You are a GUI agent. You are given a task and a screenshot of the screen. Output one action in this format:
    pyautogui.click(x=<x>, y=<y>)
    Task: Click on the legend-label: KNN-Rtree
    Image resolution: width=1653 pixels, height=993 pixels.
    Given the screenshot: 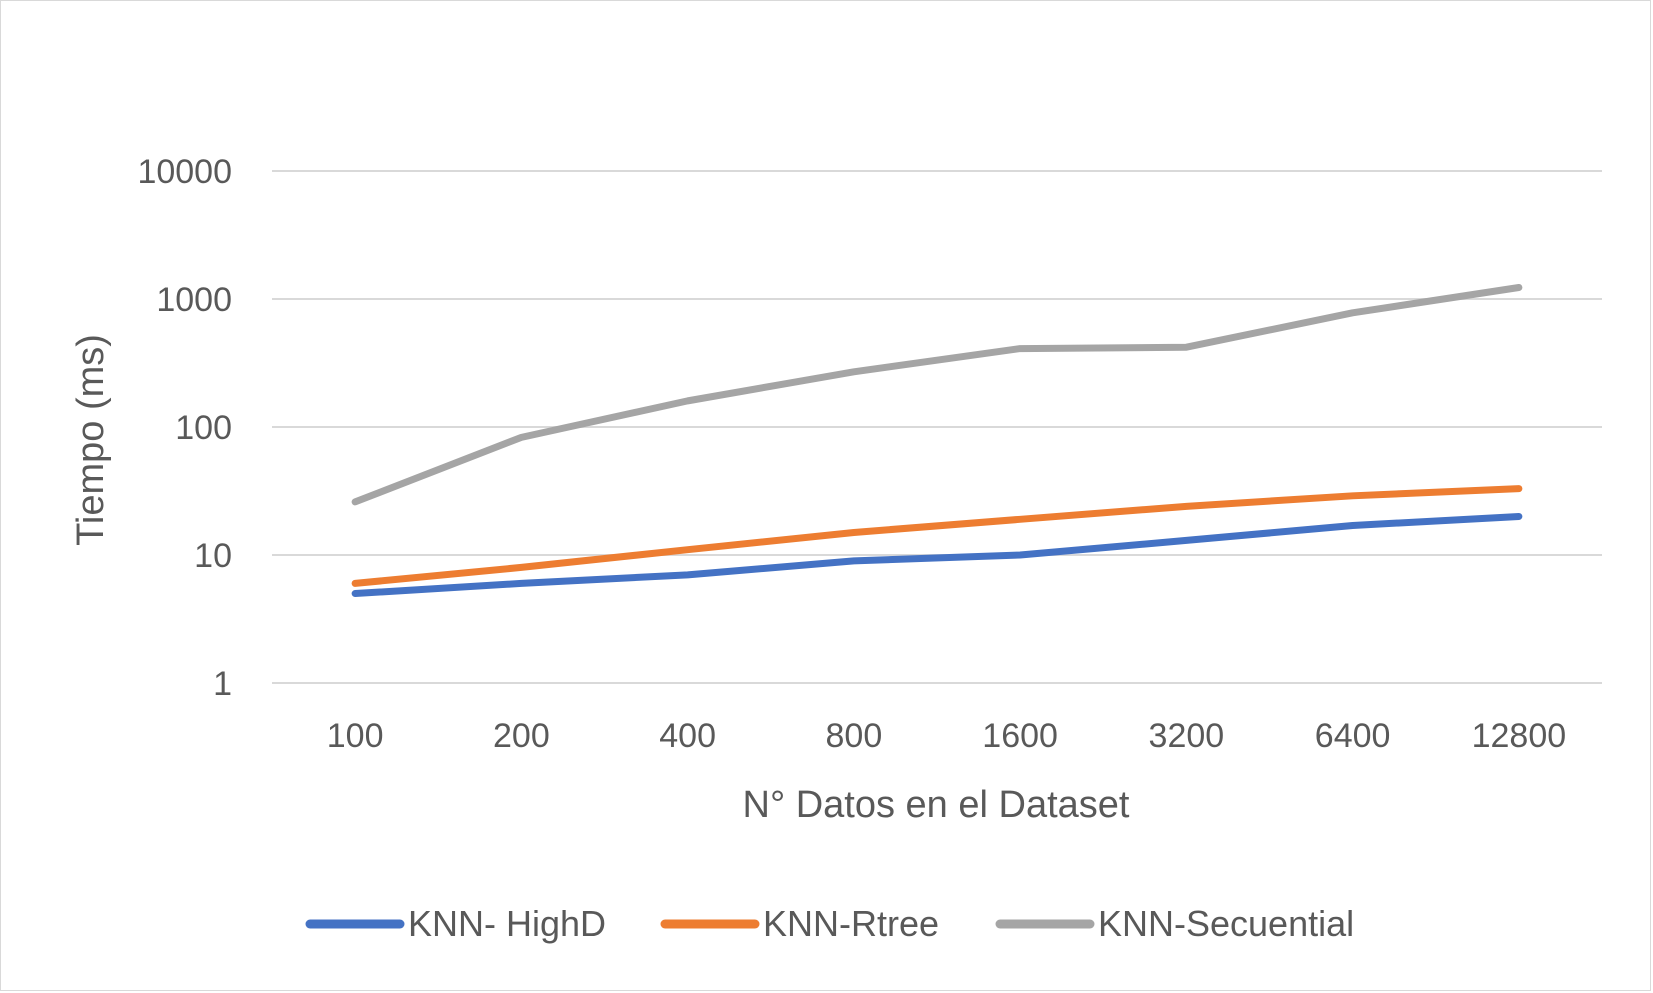 What is the action you would take?
    pyautogui.click(x=851, y=923)
    